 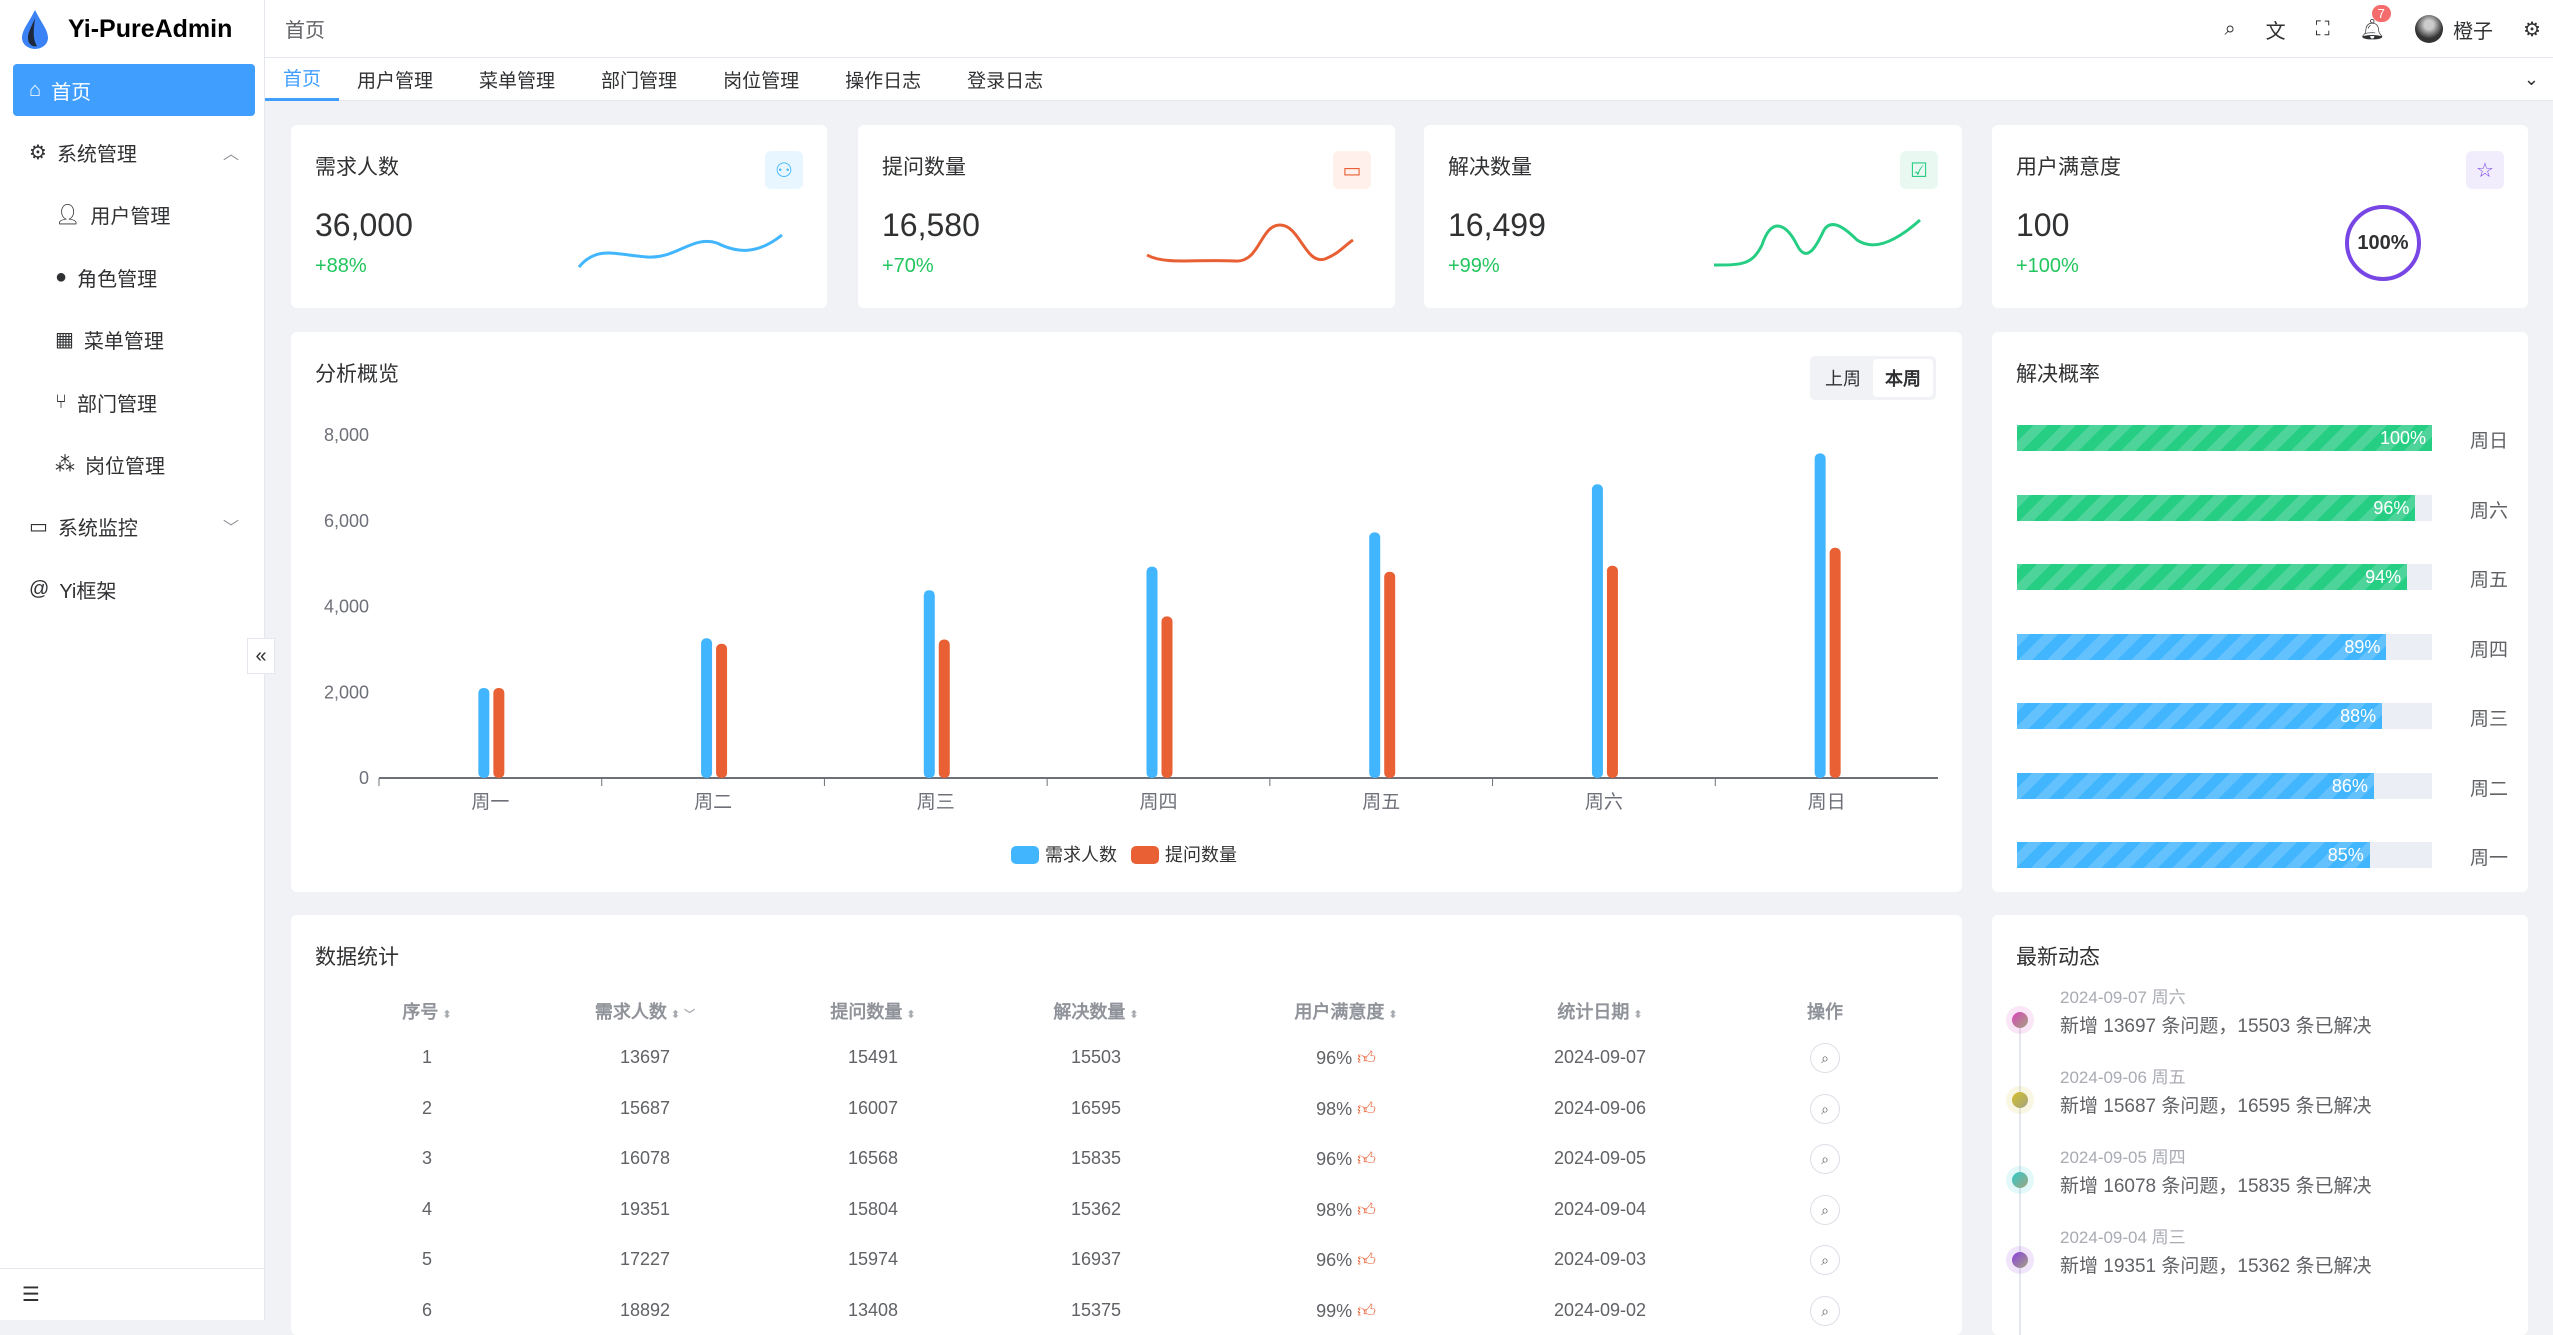 What do you see at coordinates (645, 1158) in the screenshot?
I see `table-cell: 16078` at bounding box center [645, 1158].